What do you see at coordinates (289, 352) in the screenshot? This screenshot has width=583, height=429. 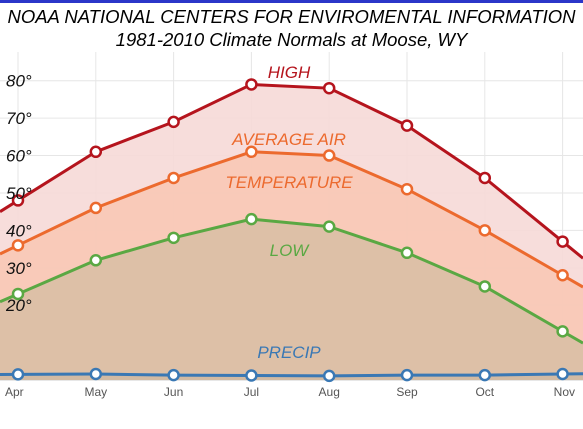 I see `annotation-label: PRECIP` at bounding box center [289, 352].